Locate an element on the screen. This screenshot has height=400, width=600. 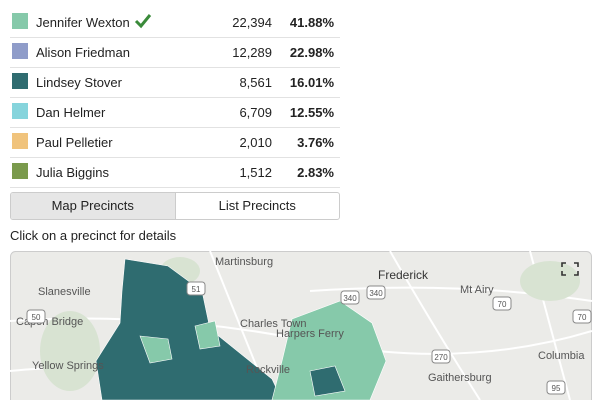
percent: 3.76% is located at coordinates (315, 142).